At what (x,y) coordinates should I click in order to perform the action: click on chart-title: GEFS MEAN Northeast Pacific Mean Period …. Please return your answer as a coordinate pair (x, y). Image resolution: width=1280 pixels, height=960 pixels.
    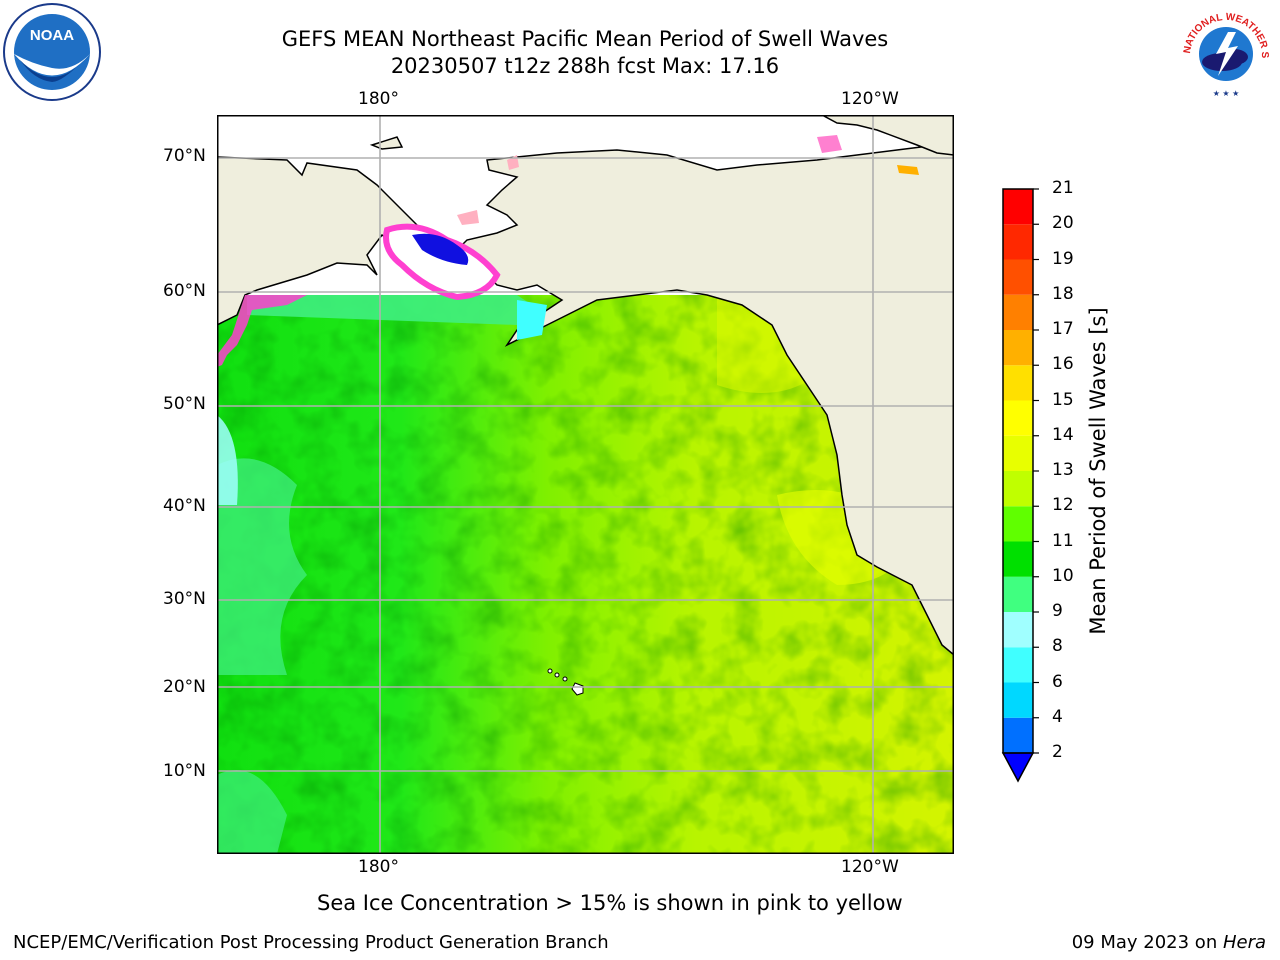
    Looking at the image, I should click on (585, 39).